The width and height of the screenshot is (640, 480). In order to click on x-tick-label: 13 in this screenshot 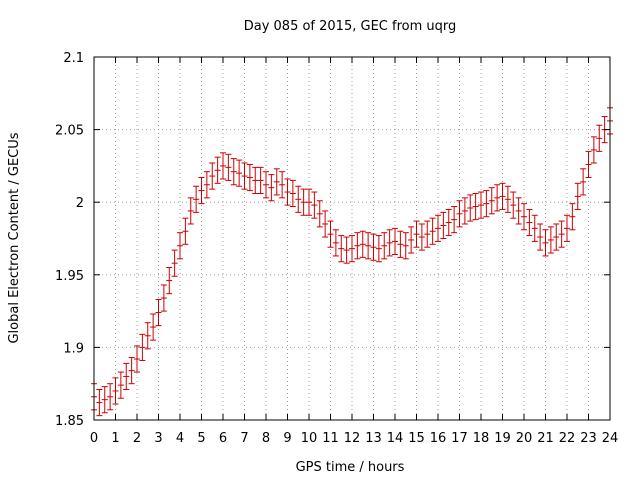, I will do `click(373, 438)`.